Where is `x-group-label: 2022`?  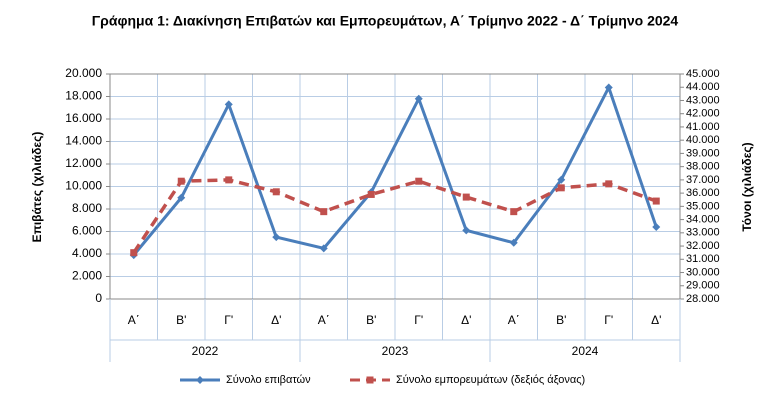 x-group-label: 2022 is located at coordinates (205, 351).